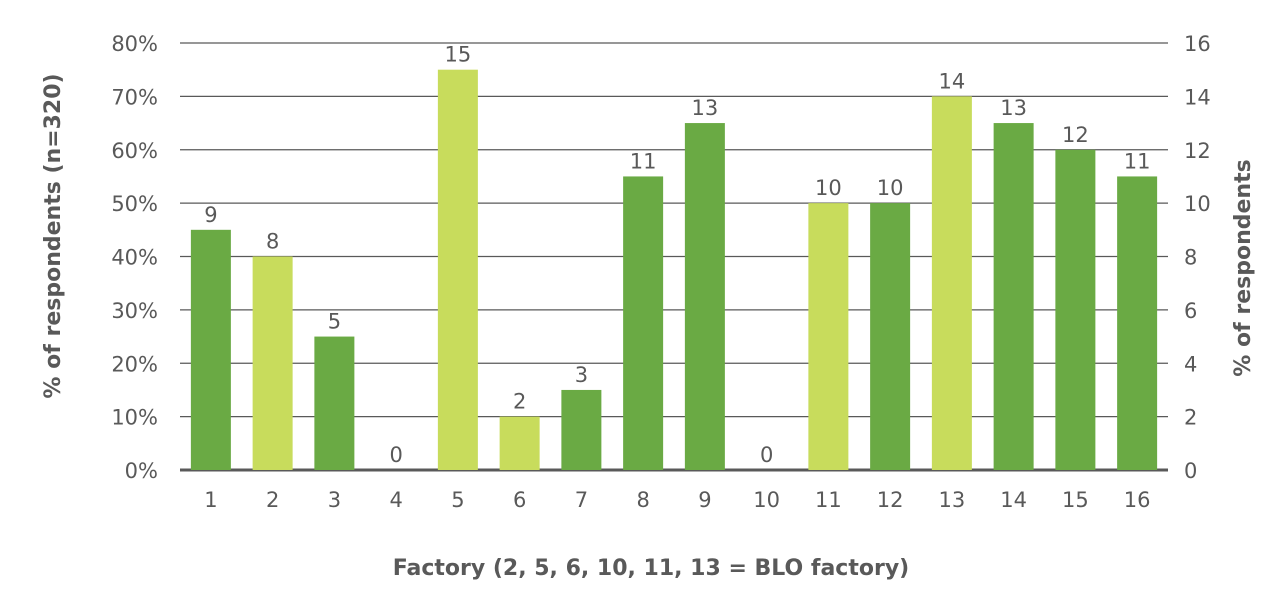 The width and height of the screenshot is (1280, 611). I want to click on right-tick-label: 16, so click(1197, 44).